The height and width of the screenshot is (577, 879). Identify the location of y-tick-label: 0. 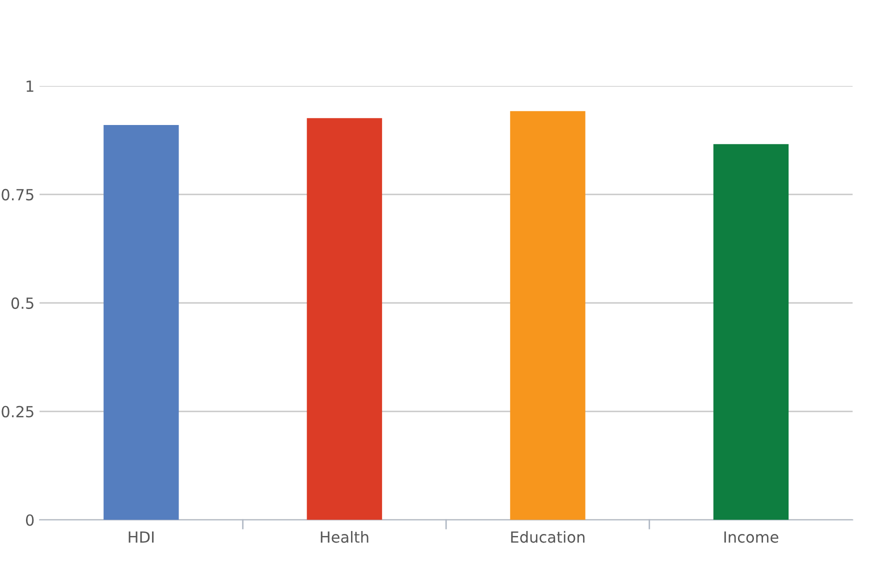
(30, 520).